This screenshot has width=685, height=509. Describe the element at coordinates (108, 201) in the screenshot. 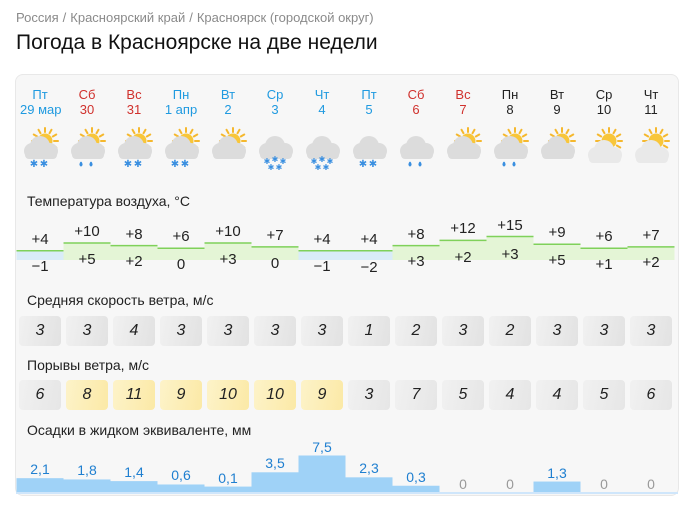

I see `temperature-label: Температура воздуха, °C` at that location.